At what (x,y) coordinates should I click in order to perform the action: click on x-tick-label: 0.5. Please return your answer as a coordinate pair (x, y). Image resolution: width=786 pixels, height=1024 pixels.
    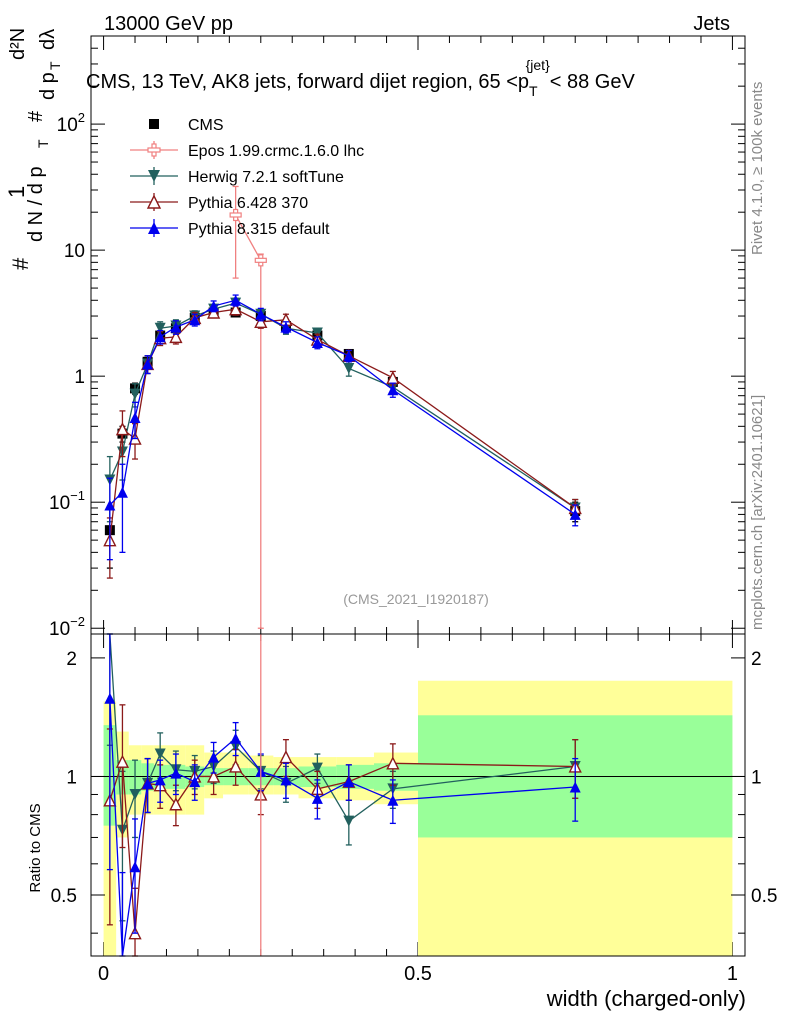
    Looking at the image, I should click on (418, 974).